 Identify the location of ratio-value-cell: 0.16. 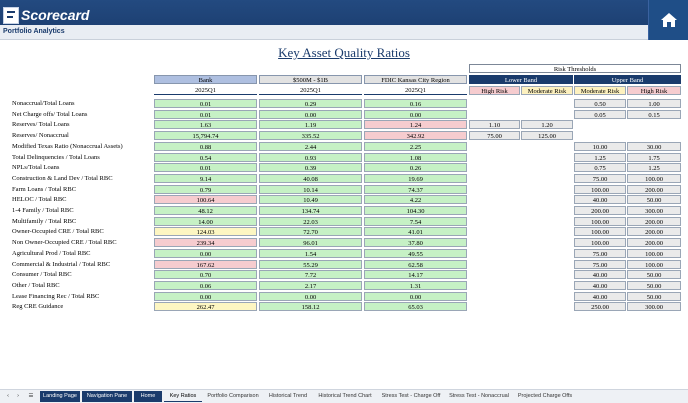
(415, 103).